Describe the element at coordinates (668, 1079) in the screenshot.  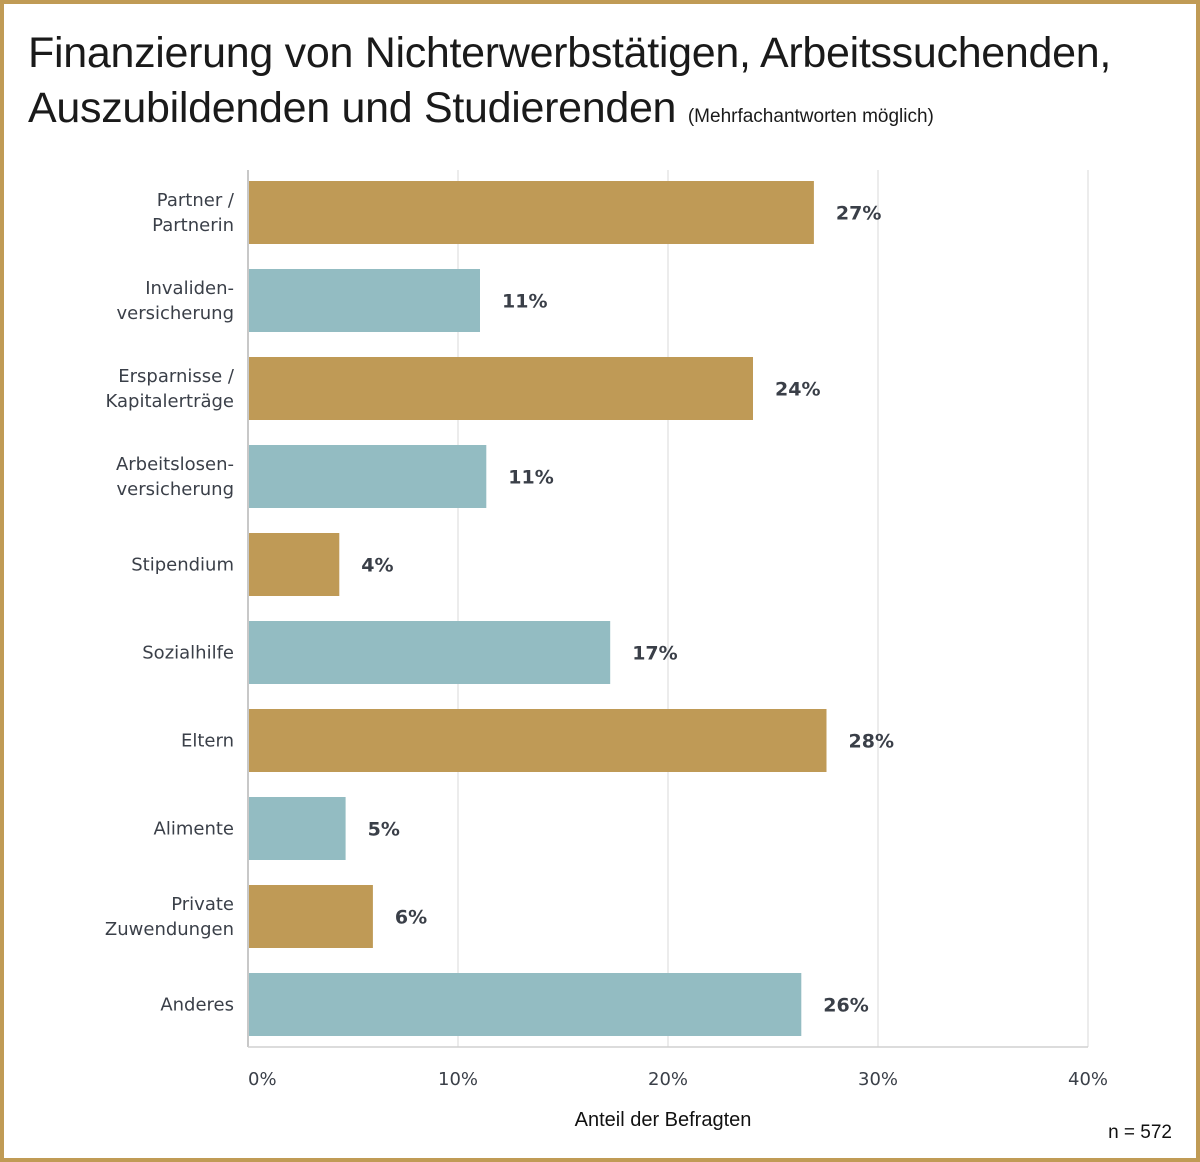
I see `x-tick-label: 20%` at that location.